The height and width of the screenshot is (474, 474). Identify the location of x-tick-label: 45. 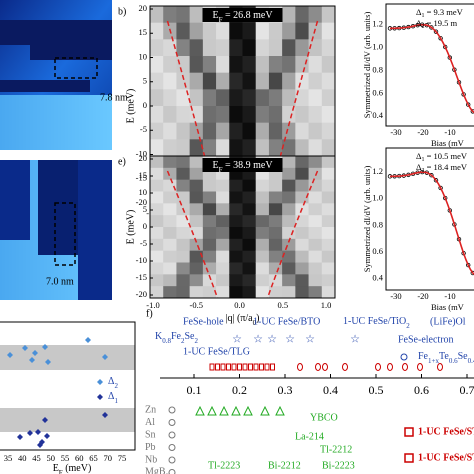
(36, 458).